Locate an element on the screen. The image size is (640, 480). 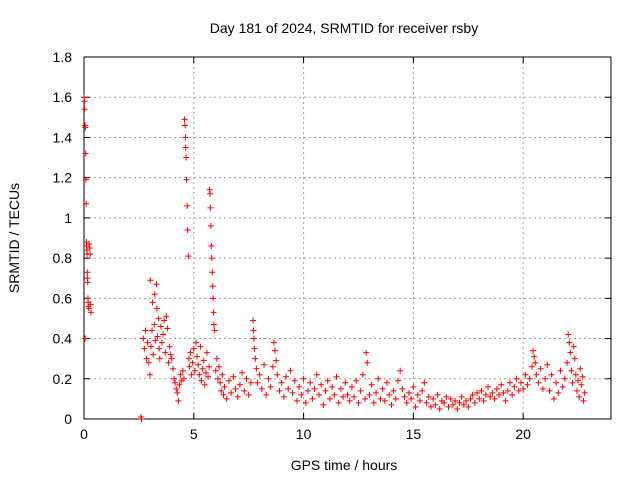
y-tick-label: 0.6 is located at coordinates (63, 298).